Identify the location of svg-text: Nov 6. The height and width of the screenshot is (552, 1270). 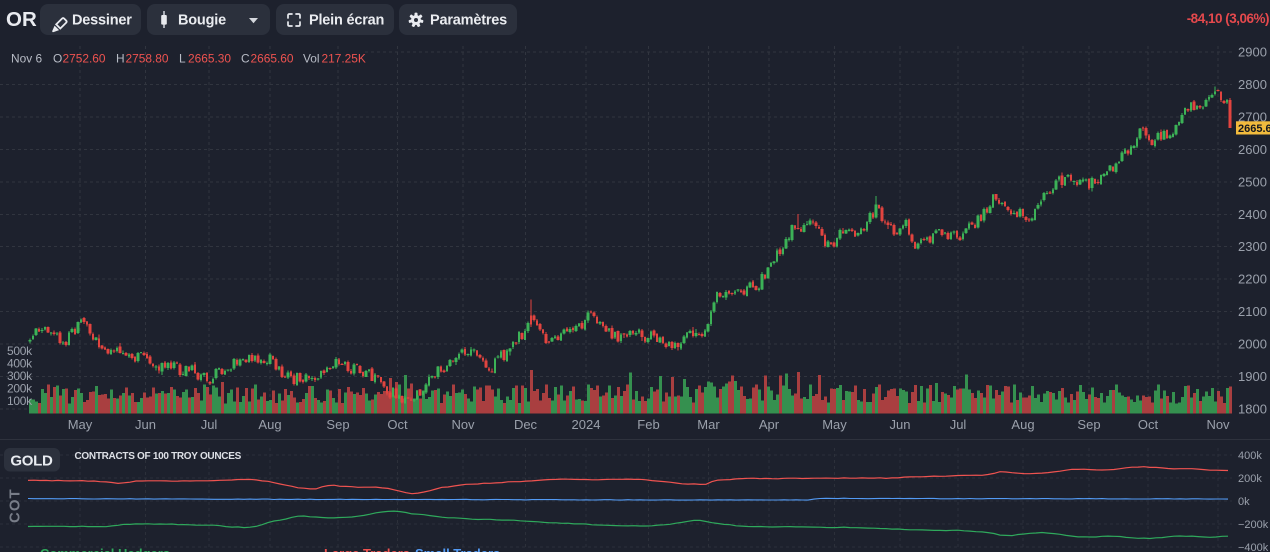
(26, 58).